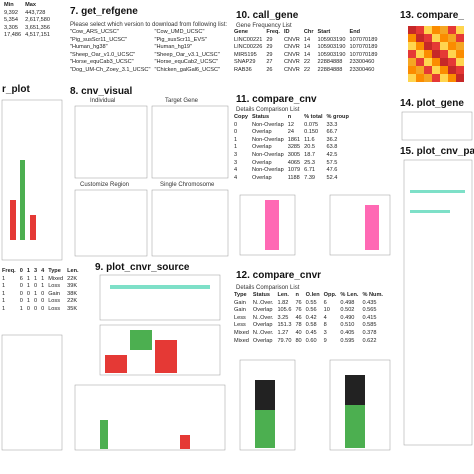 This screenshot has width=474, height=474. I want to click on cell: "Dog_UM-Ch_Zoey_3.1_UCSC", so click(110, 69).